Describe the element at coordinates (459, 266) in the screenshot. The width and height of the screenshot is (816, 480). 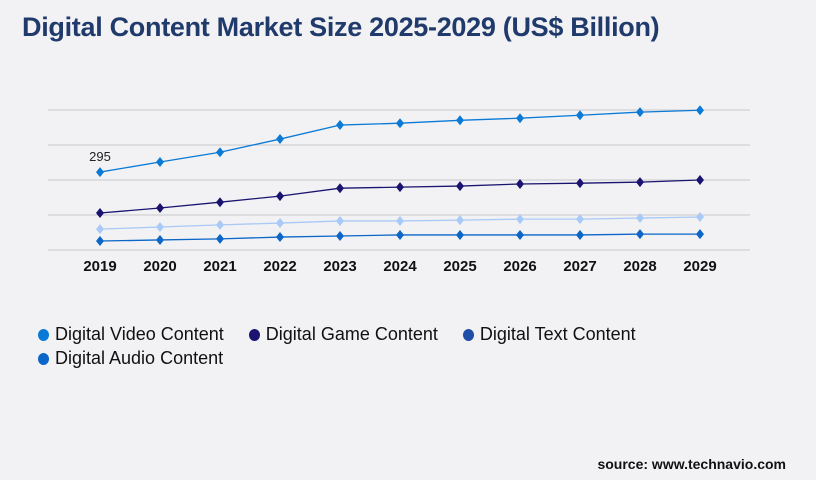
I see `x-tick-label: 2025` at that location.